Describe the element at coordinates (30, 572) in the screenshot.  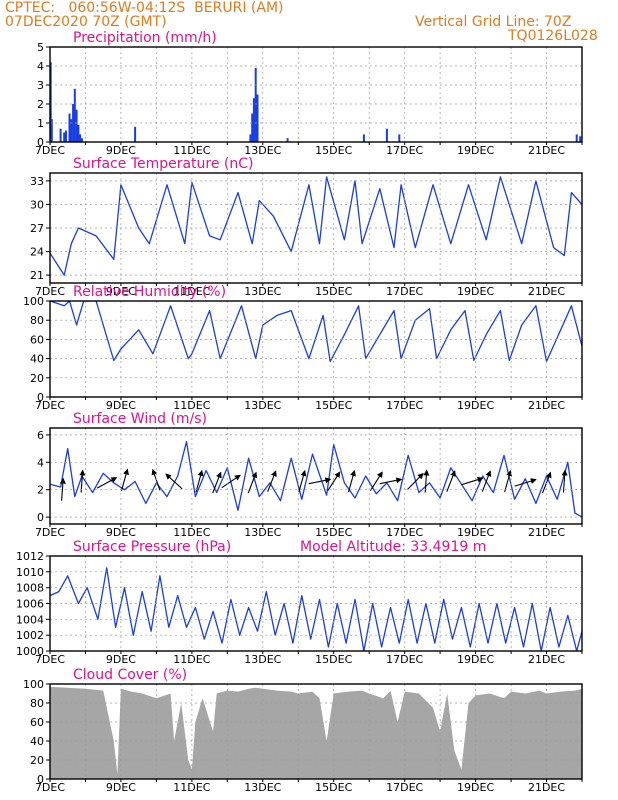
I see `y-tick-label: 1010` at that location.